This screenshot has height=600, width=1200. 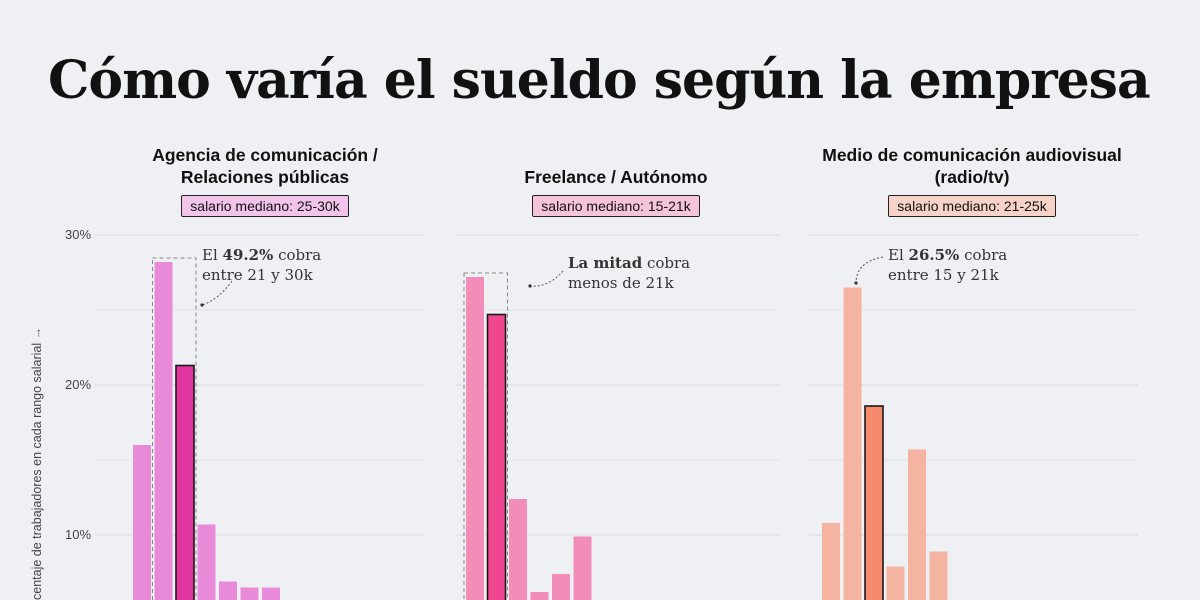 I want to click on page-title: Cómo varía el sueldo según la empresa, so click(x=599, y=80).